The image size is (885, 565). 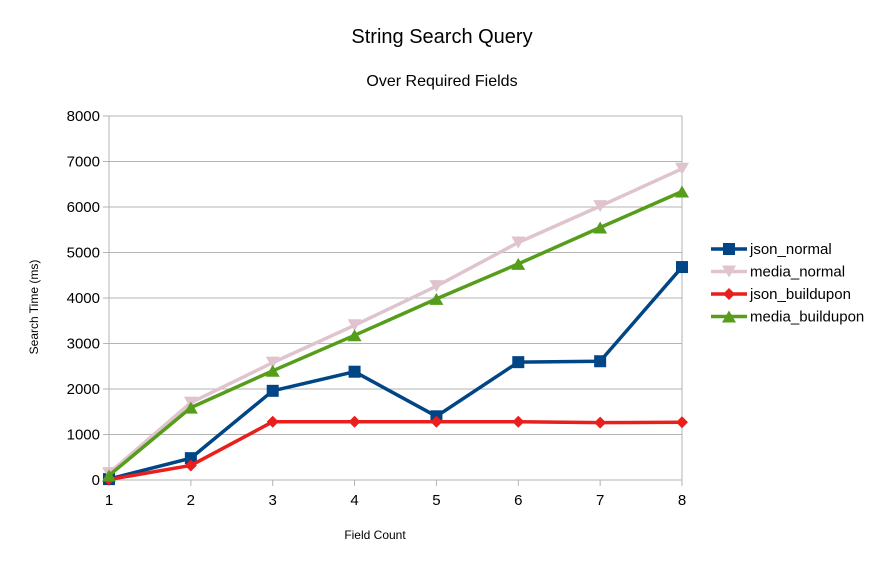 What do you see at coordinates (83, 389) in the screenshot?
I see `y-tick-label: 2000` at bounding box center [83, 389].